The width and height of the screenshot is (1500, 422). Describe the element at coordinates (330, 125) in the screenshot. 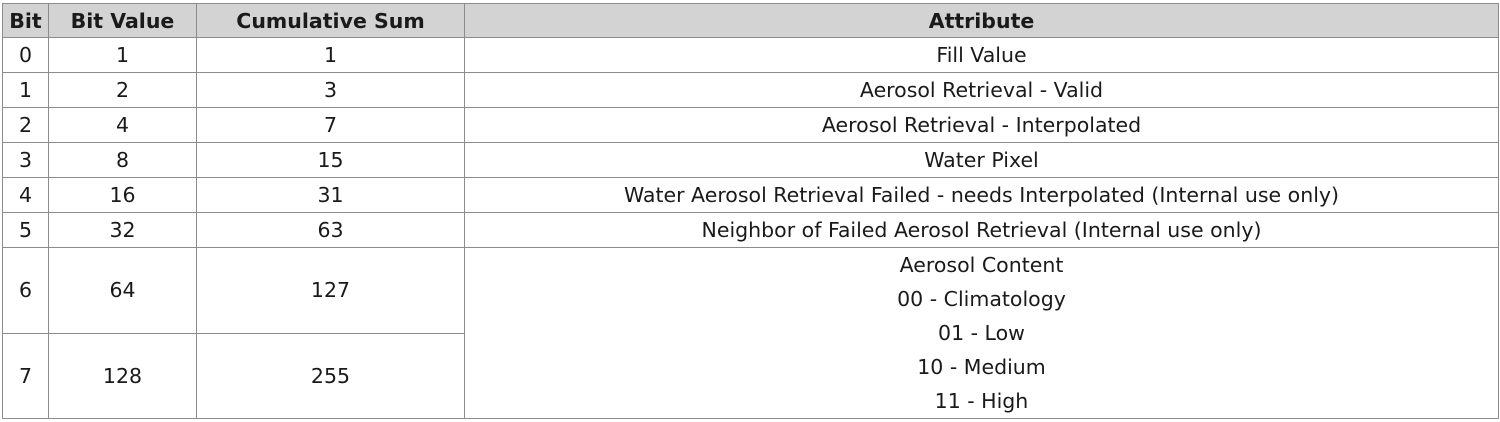

I see `cell-cumulative-sum: 7` at that location.